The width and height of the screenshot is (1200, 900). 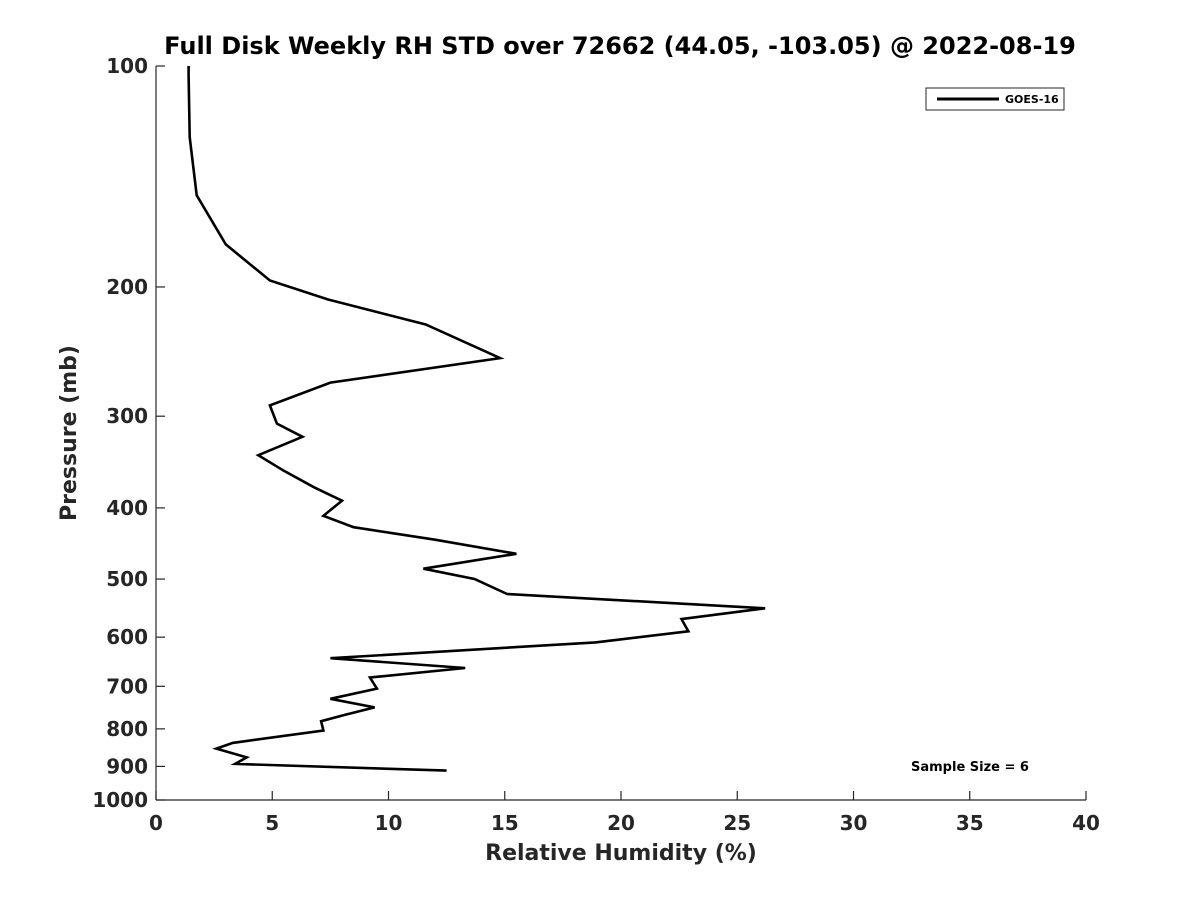 What do you see at coordinates (127, 416) in the screenshot?
I see `y-tick-label: 300` at bounding box center [127, 416].